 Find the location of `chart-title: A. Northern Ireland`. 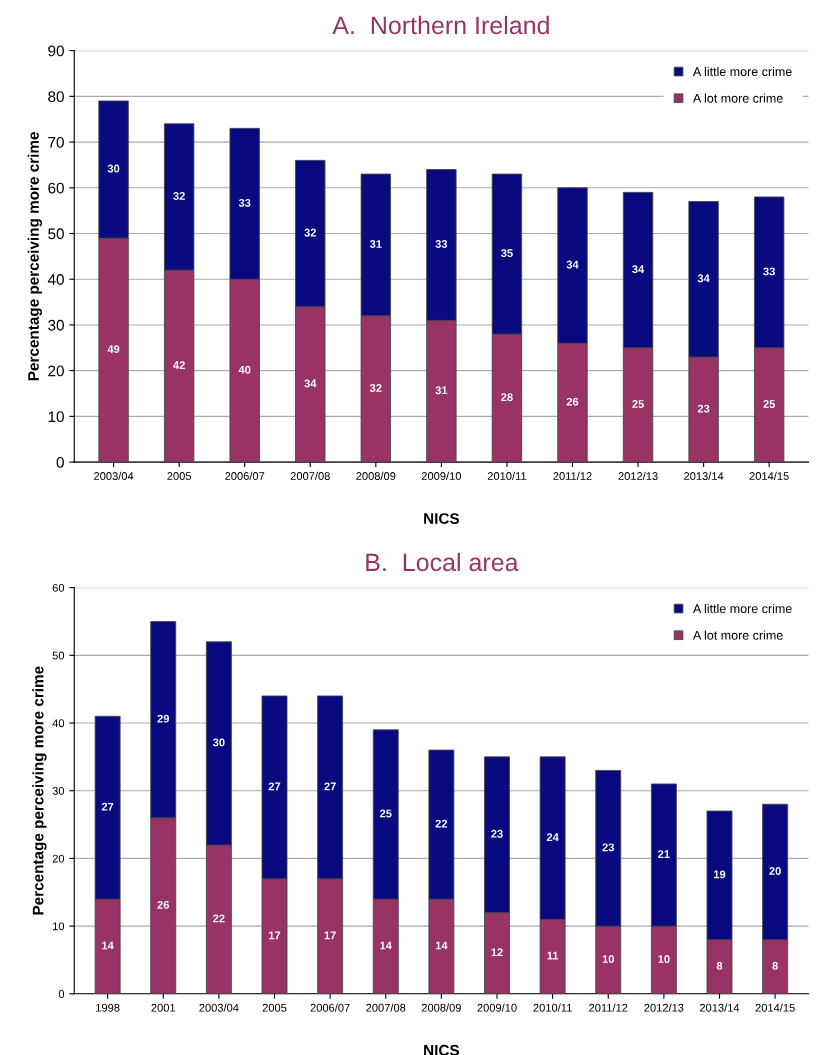

chart-title: A. Northern Ireland is located at coordinates (440, 25).